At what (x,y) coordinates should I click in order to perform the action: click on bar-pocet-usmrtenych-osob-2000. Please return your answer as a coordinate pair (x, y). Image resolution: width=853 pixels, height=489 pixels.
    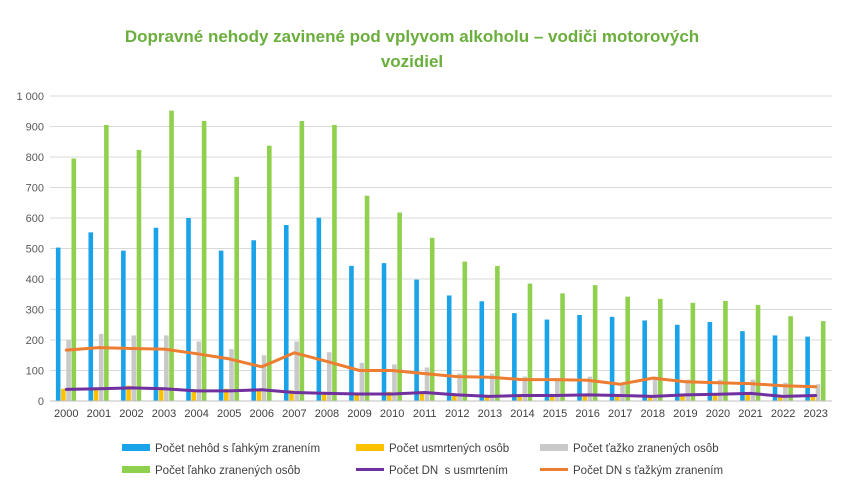
    Looking at the image, I should click on (63, 394).